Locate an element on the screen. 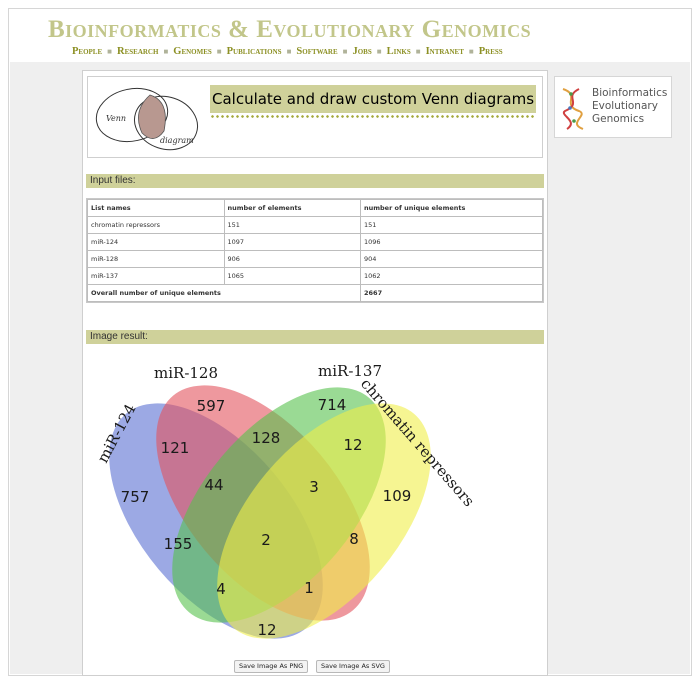 The height and width of the screenshot is (684, 700). table-row: miR-124 1097 1096 is located at coordinates (315, 242).